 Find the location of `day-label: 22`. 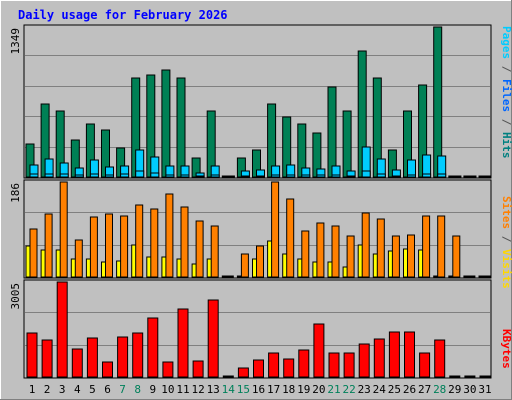

day-label: 22 is located at coordinates (348, 389).